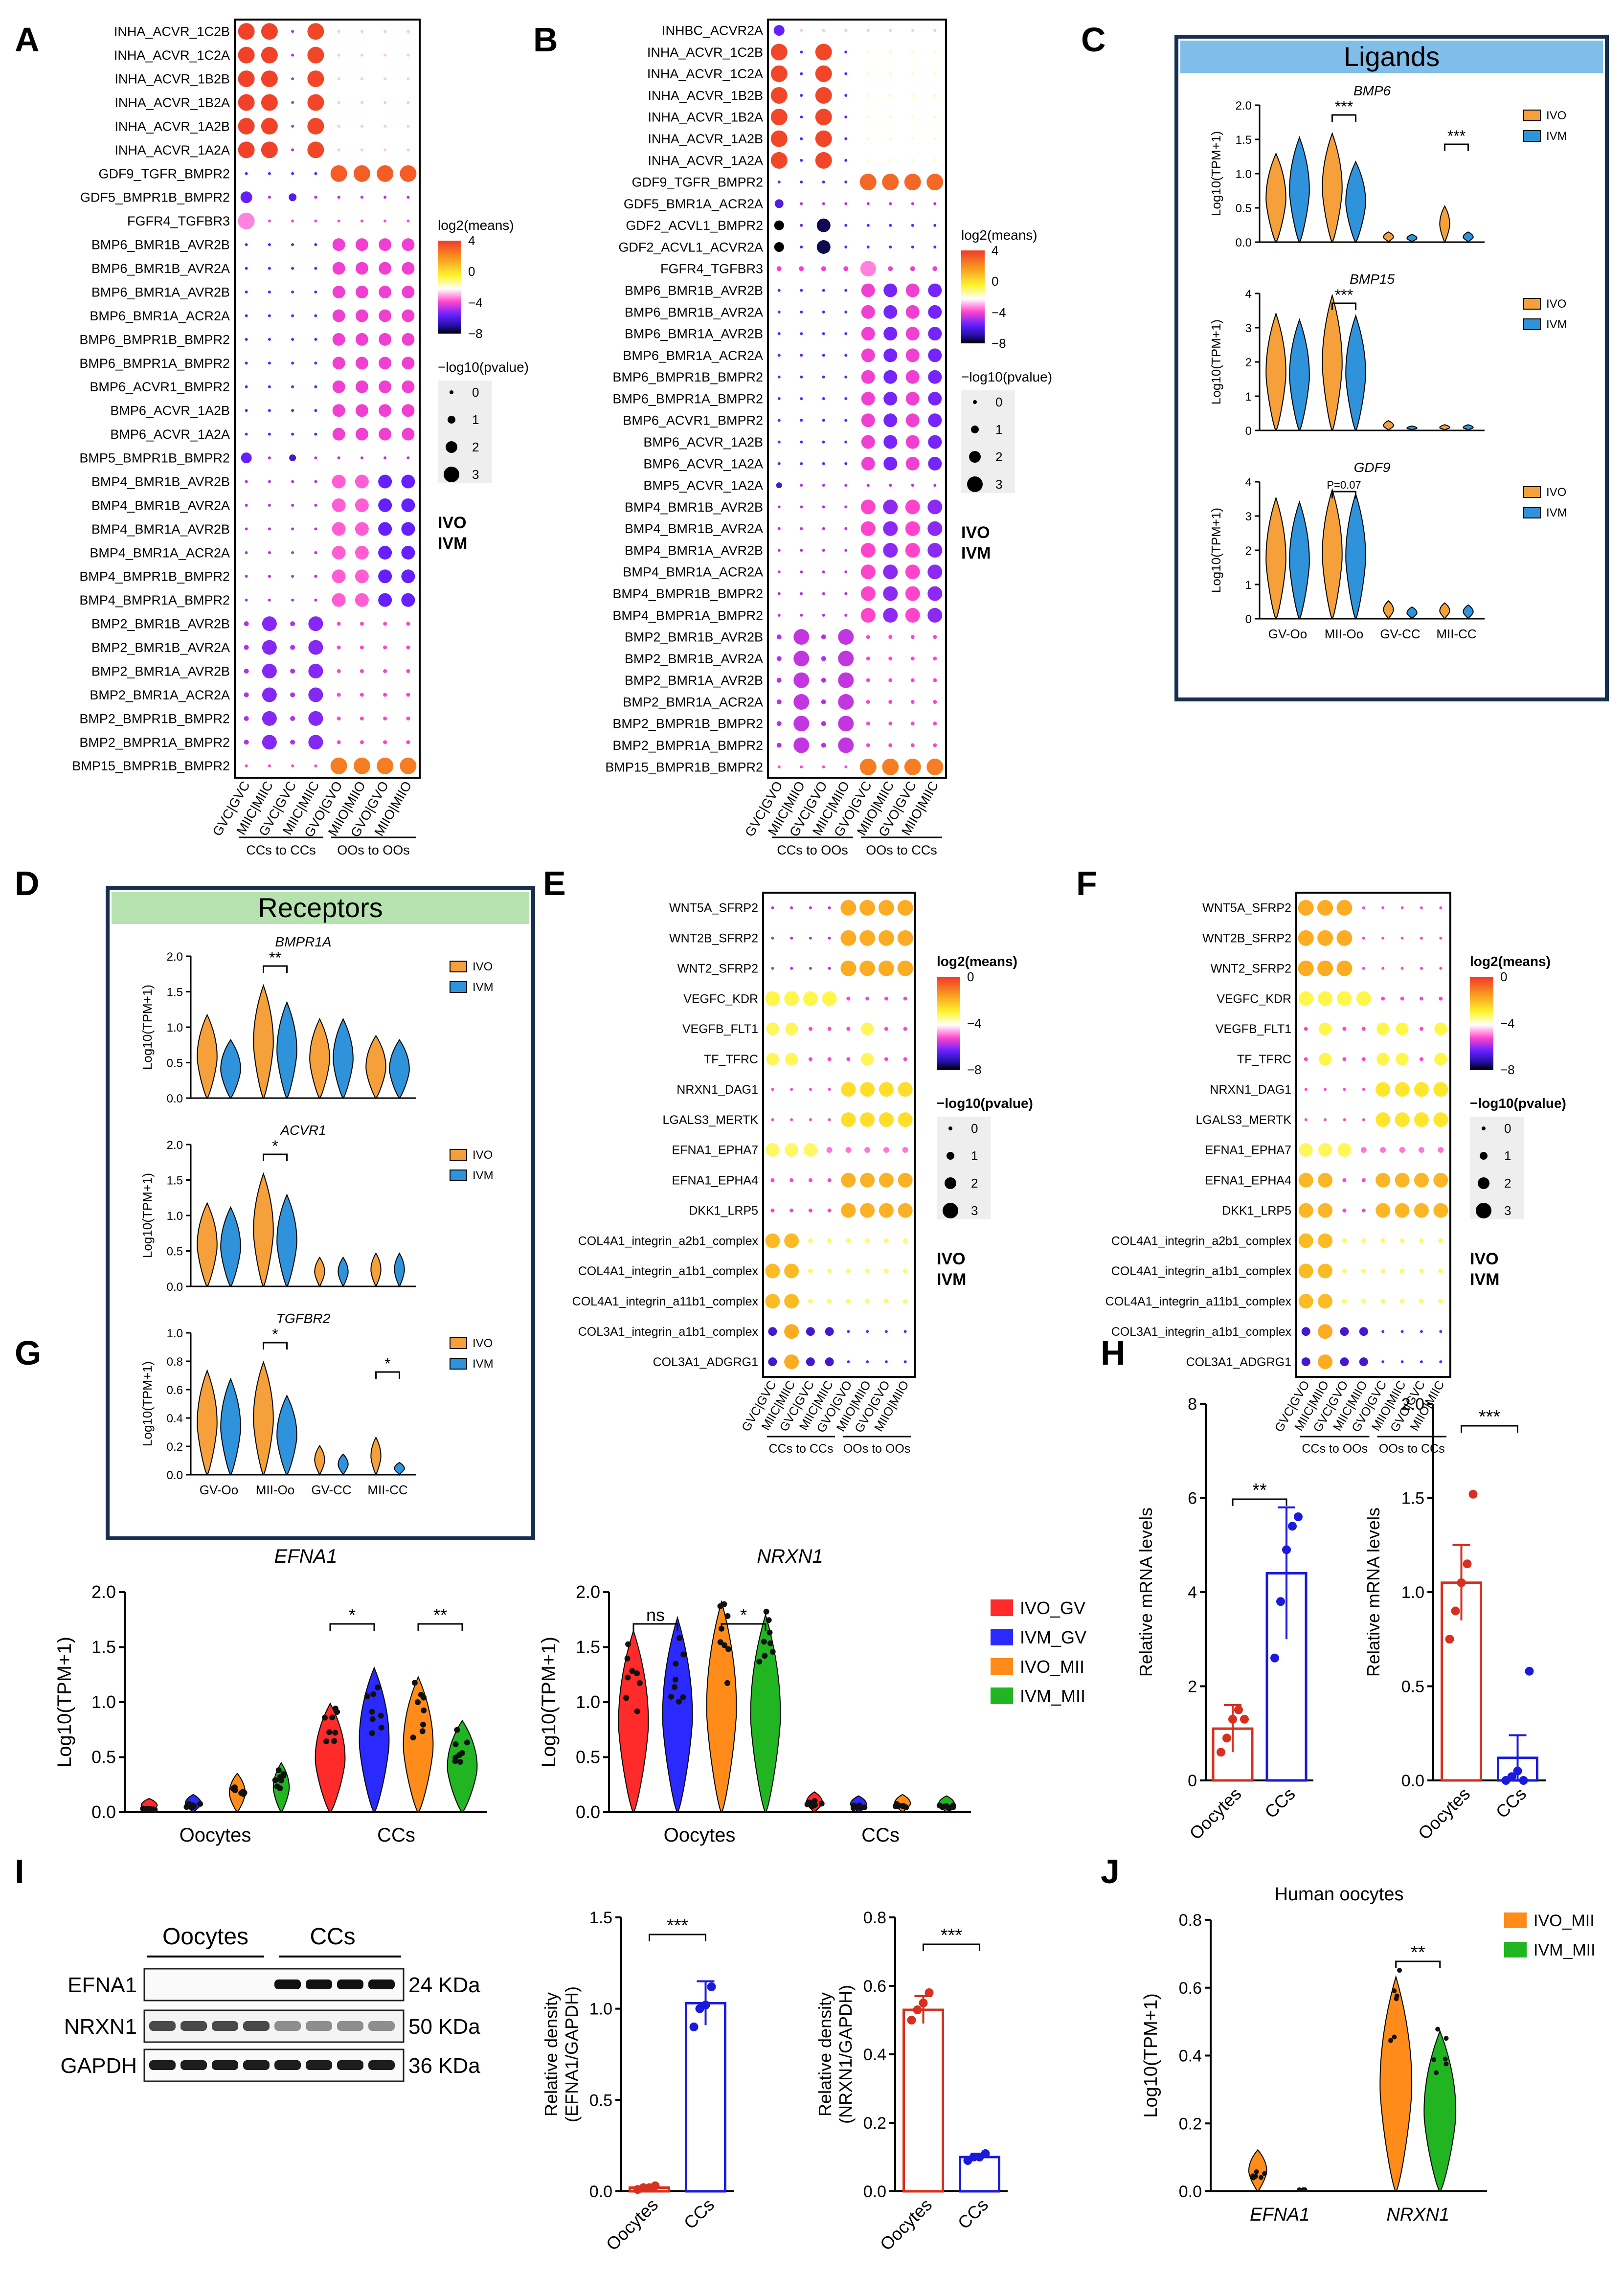  Describe the element at coordinates (207, 1422) in the screenshot. I see `violin-ivo` at that location.